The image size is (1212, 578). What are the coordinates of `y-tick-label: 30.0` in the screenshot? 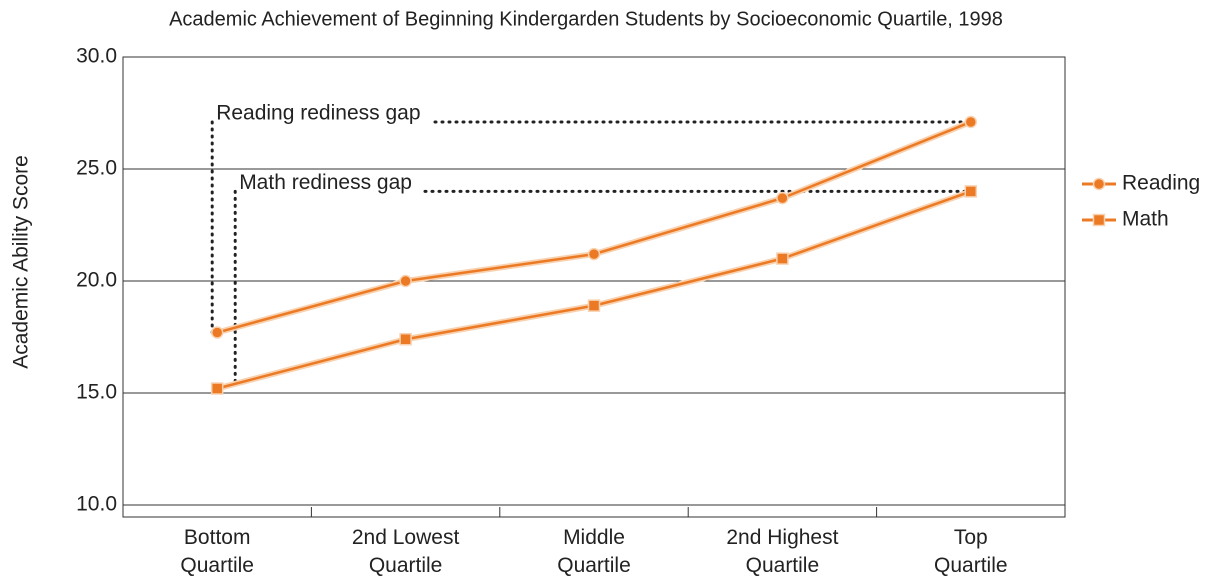 It's located at (96, 56).